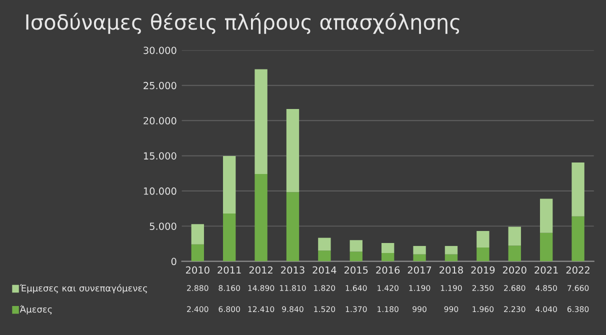 This screenshot has height=335, width=606. I want to click on x-tick-label: 2020, so click(514, 270).